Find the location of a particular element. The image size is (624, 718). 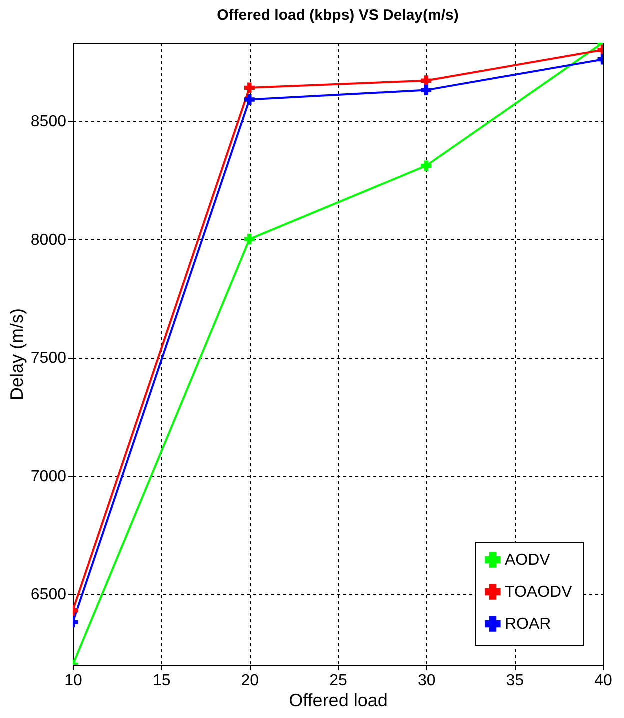

y-tick-label: 7000 is located at coordinates (48, 477).